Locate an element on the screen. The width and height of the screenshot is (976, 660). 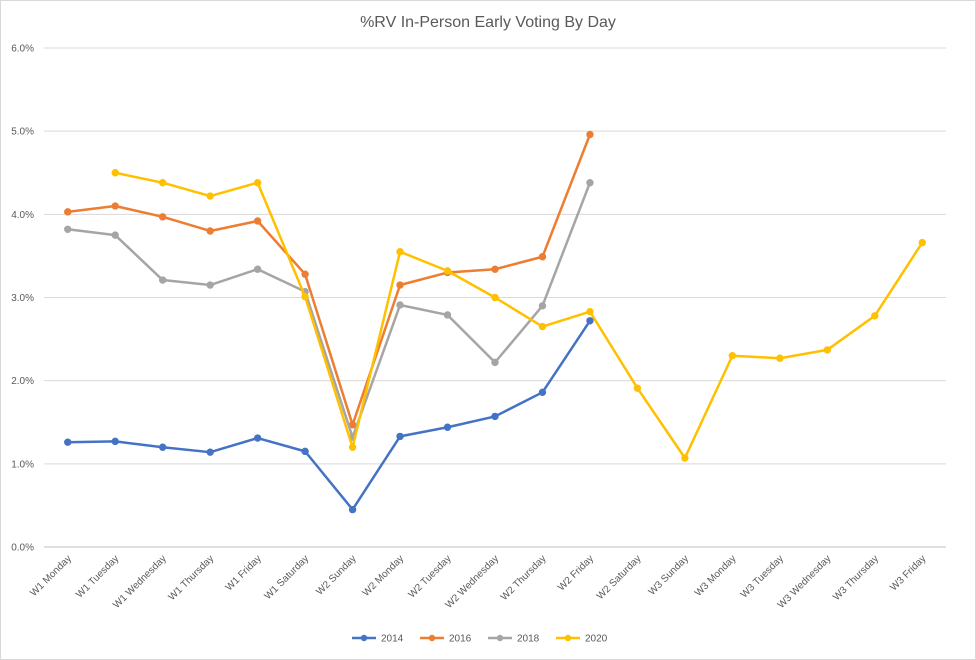
y-tick-label: 2.0% is located at coordinates (22, 381).